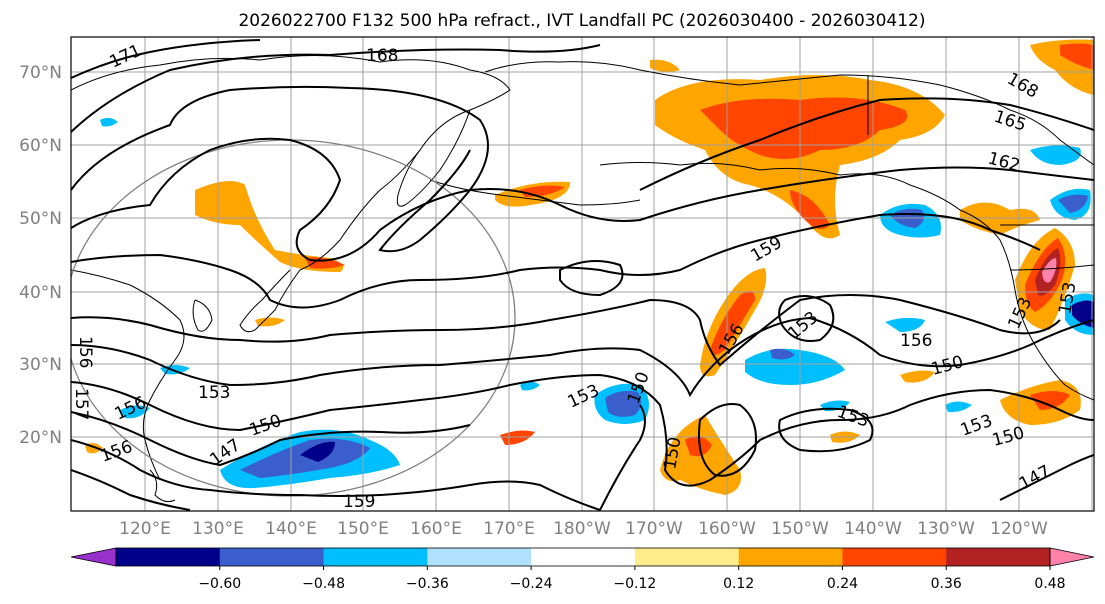 The image size is (1105, 604). What do you see at coordinates (269, 226) in the screenshot?
I see `shade-nw-orange` at bounding box center [269, 226].